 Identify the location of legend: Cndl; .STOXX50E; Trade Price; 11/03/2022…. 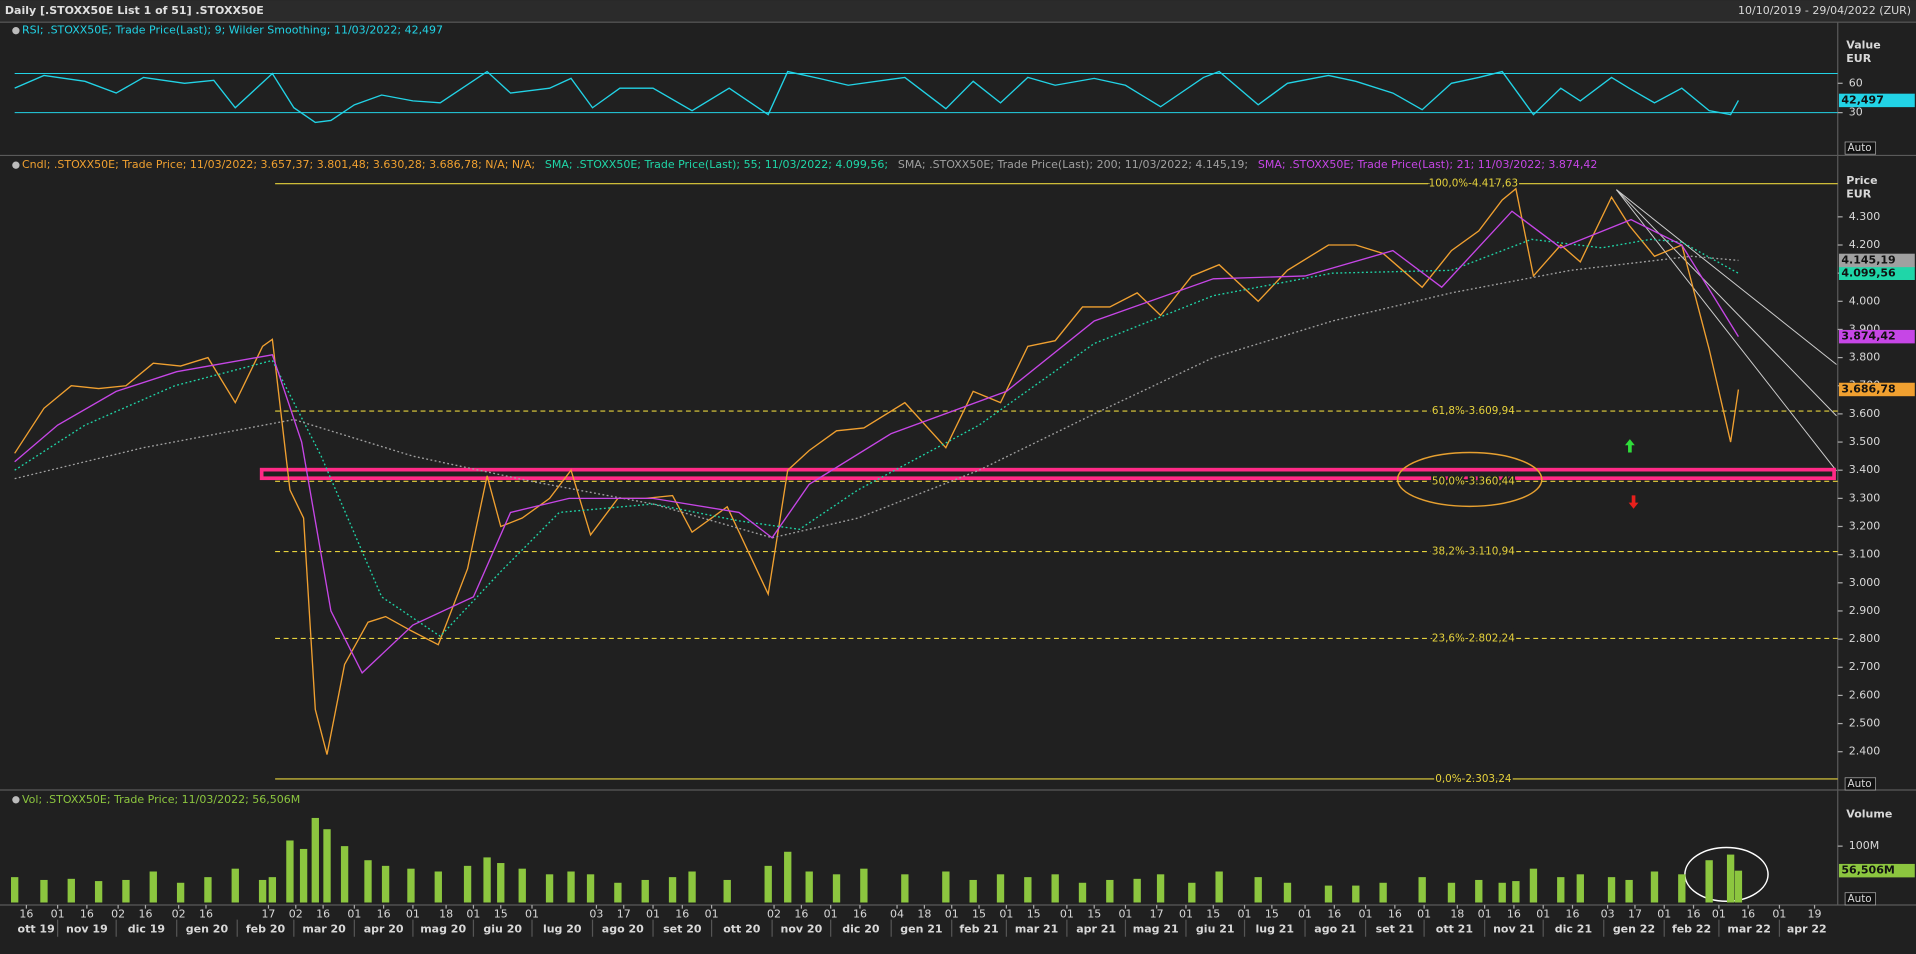
(809, 164).